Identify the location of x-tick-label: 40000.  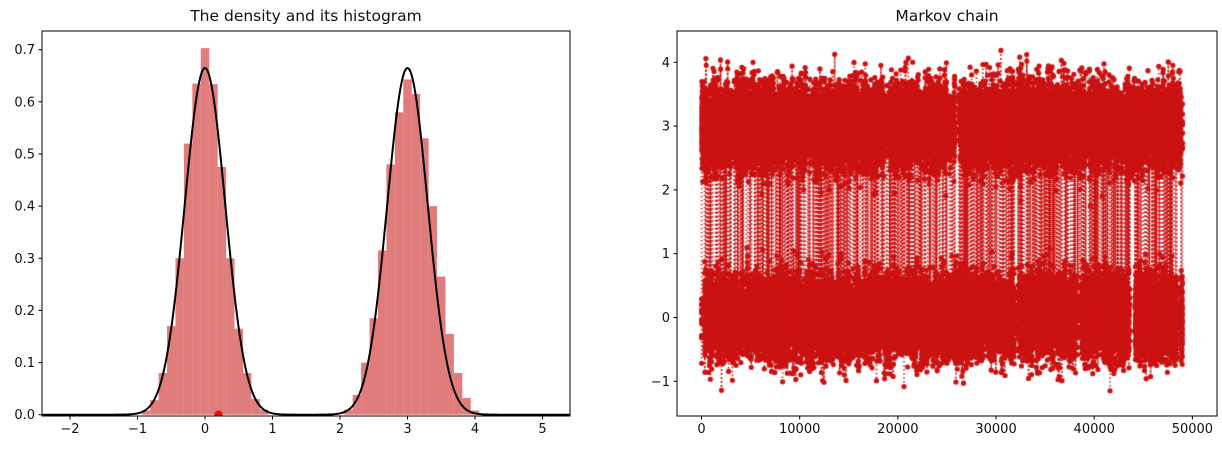
(1094, 429).